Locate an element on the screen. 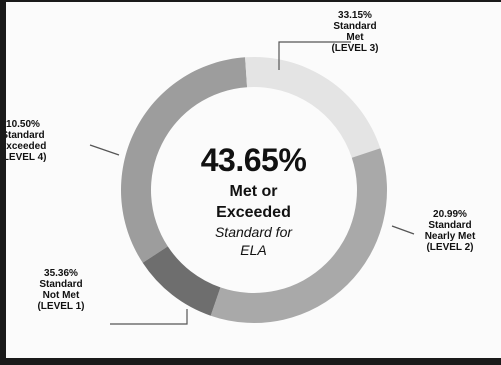 The image size is (501, 365). slice-label-level-2: 20.99% Standard Nearly Met (LEVEL 2) is located at coordinates (450, 231).